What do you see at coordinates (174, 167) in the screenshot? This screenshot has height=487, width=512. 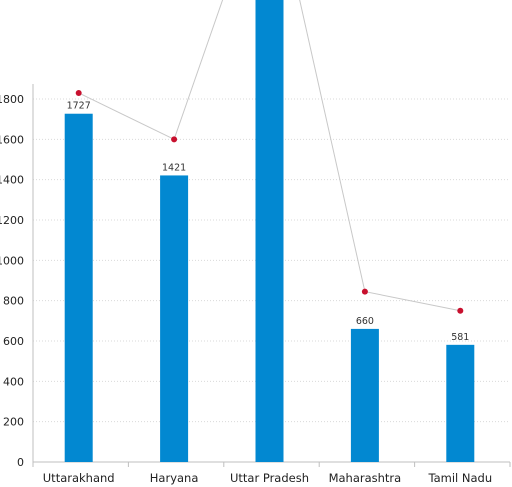 I see `bar-data-label: 1421` at bounding box center [174, 167].